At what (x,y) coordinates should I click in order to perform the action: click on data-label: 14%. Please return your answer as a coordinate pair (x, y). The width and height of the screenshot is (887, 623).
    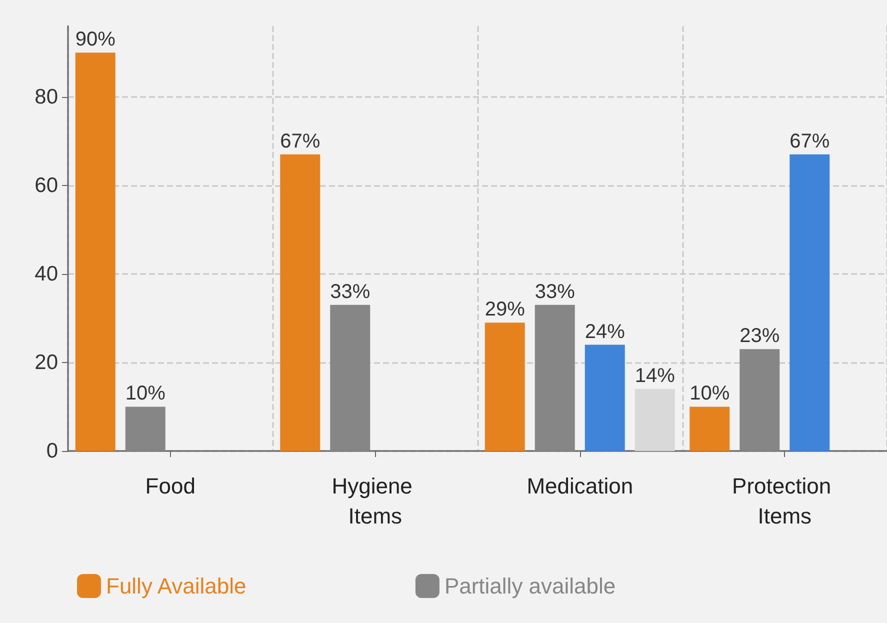
    Looking at the image, I should click on (655, 376).